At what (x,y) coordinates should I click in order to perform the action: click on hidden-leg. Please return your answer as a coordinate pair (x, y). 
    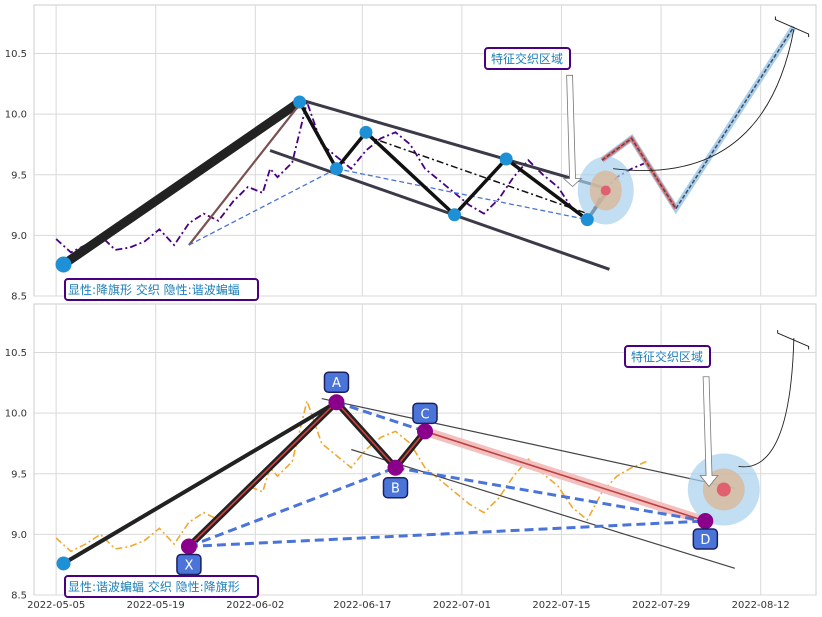
    Looking at the image, I should click on (244, 174).